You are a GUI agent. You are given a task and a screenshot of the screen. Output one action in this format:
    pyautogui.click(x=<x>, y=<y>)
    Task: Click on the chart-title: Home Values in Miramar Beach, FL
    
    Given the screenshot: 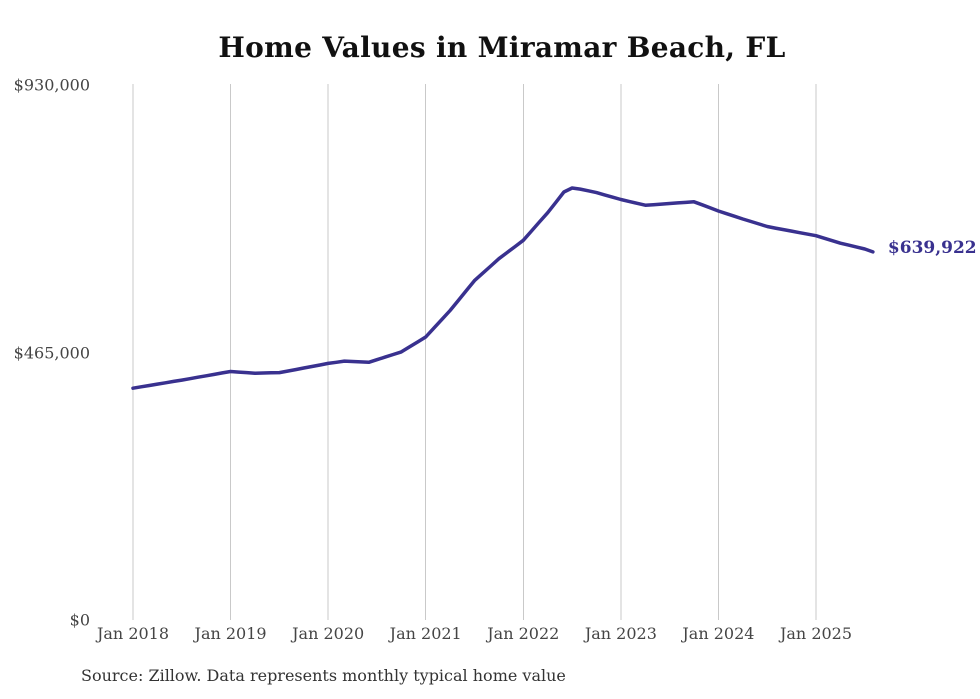 What is the action you would take?
    pyautogui.click(x=502, y=47)
    